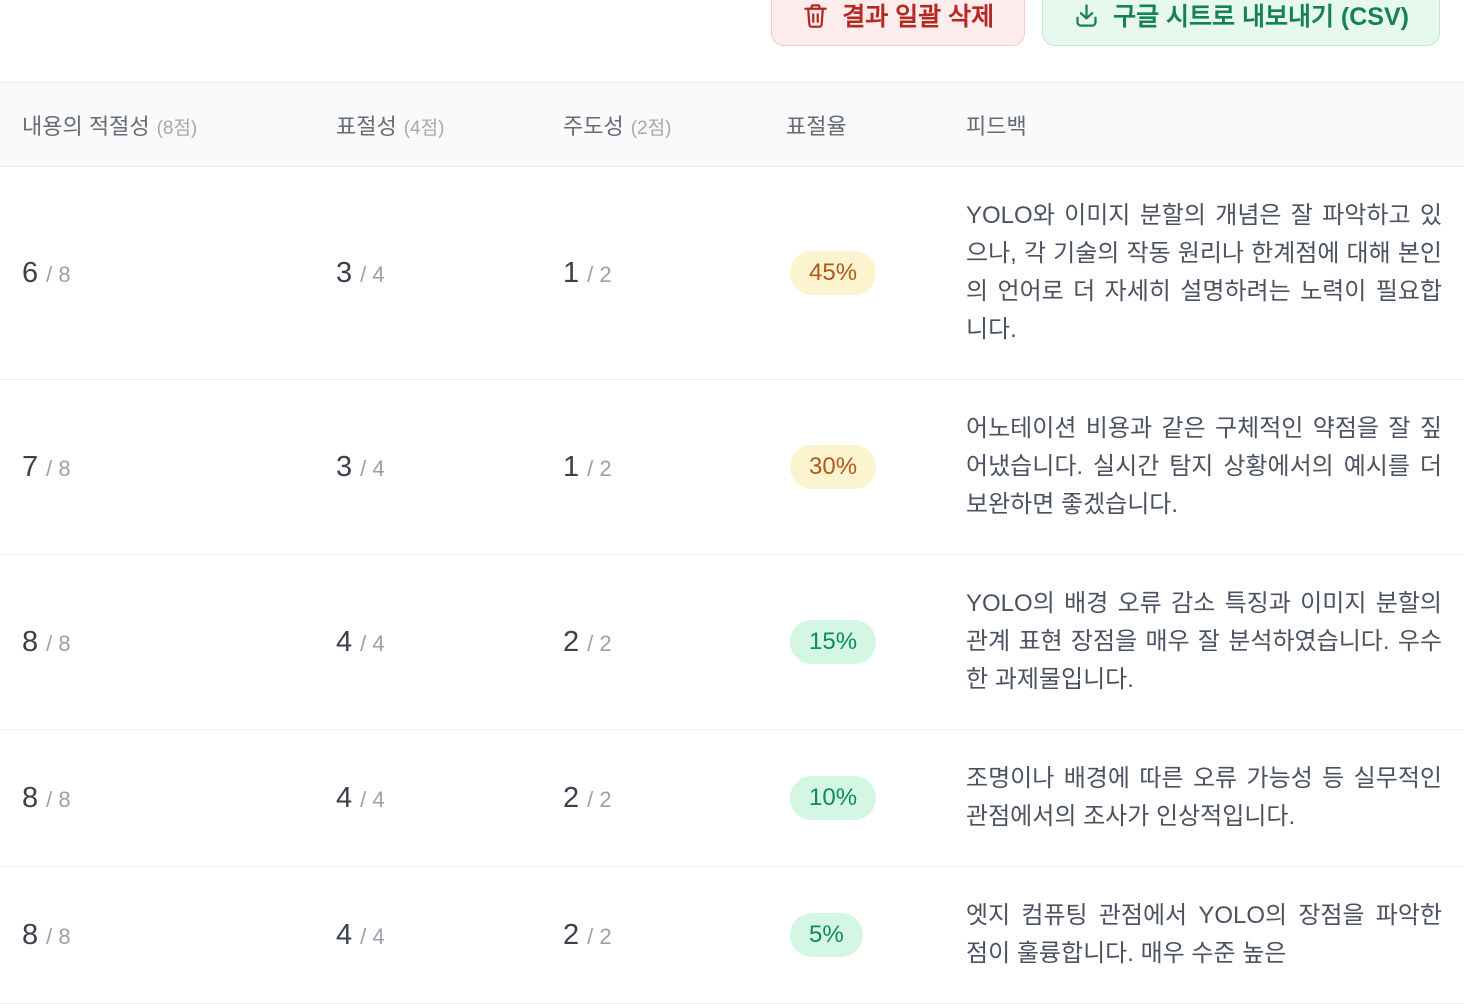 This screenshot has width=1464, height=1008. Describe the element at coordinates (833, 273) in the screenshot. I see `plagiarism-rate-badge: 45%` at that location.